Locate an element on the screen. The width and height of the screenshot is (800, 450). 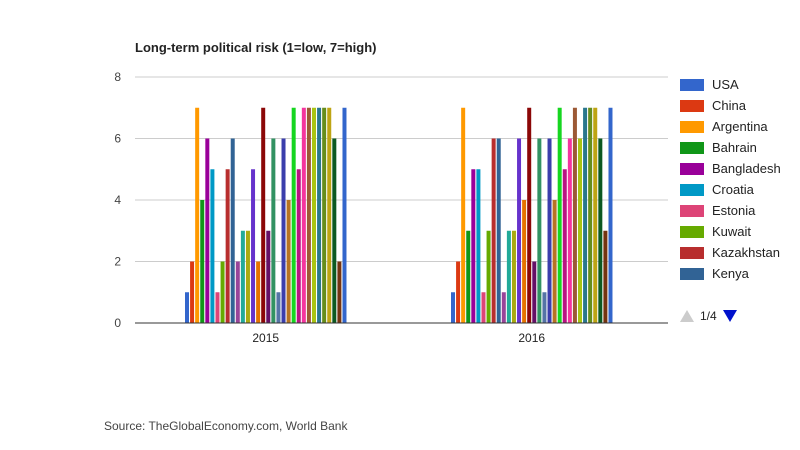
legend-item: Argentina is located at coordinates (740, 126).